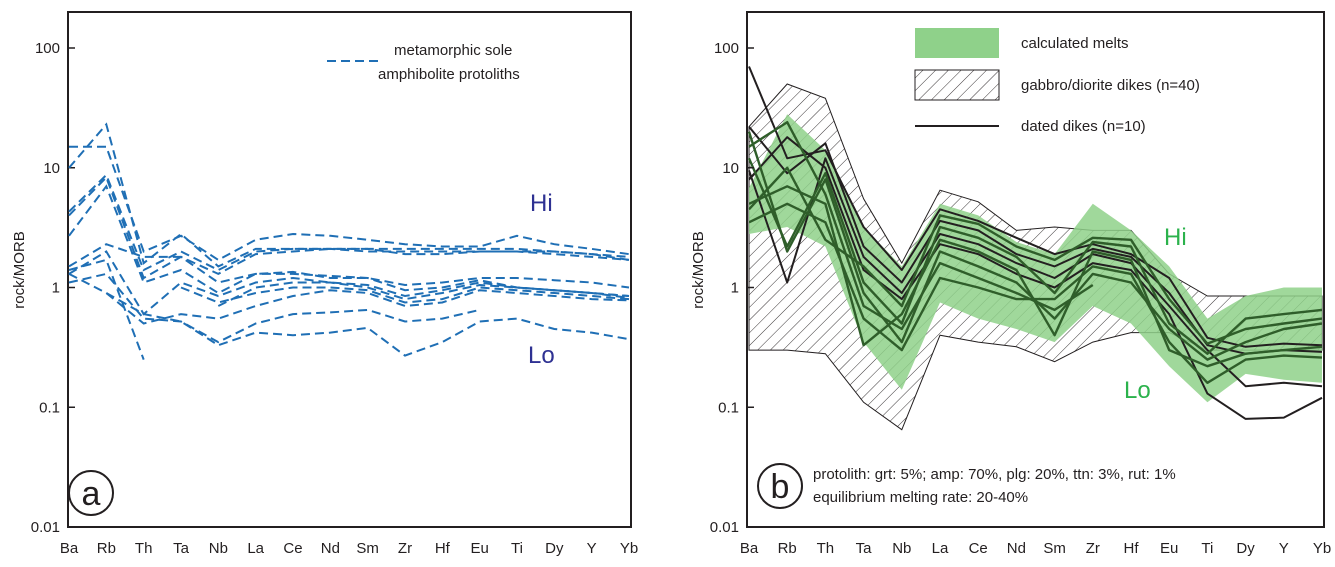 The height and width of the screenshot is (567, 1335). What do you see at coordinates (1132, 548) in the screenshot?
I see `panel-b-x-tick-label: Hf` at bounding box center [1132, 548].